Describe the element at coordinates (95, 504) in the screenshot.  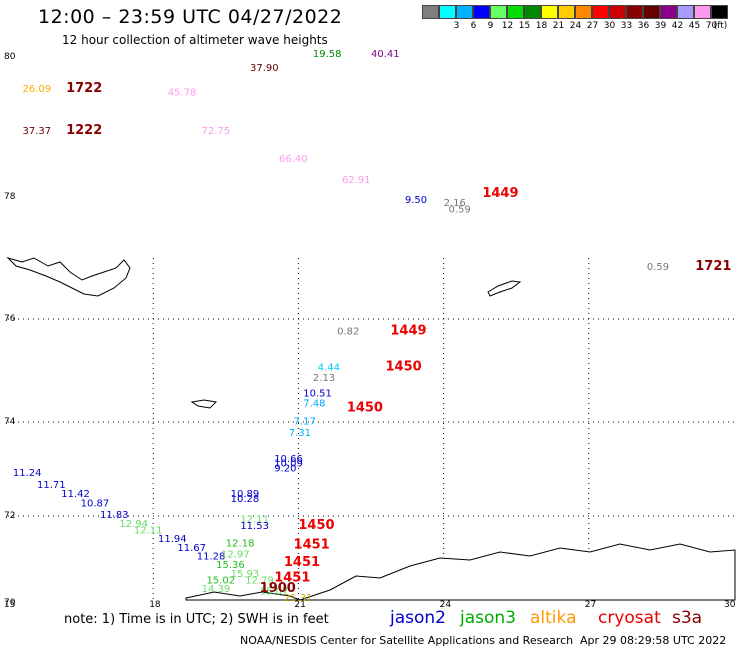
I see `swh-value: 10.87` at that location.